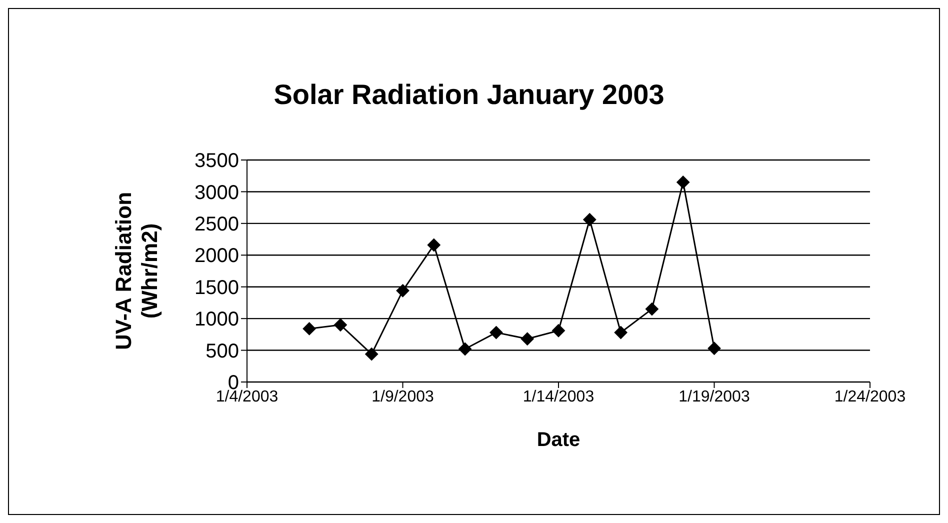  Describe the element at coordinates (403, 397) in the screenshot. I see `x-tick-label: 1/9/2003` at that location.